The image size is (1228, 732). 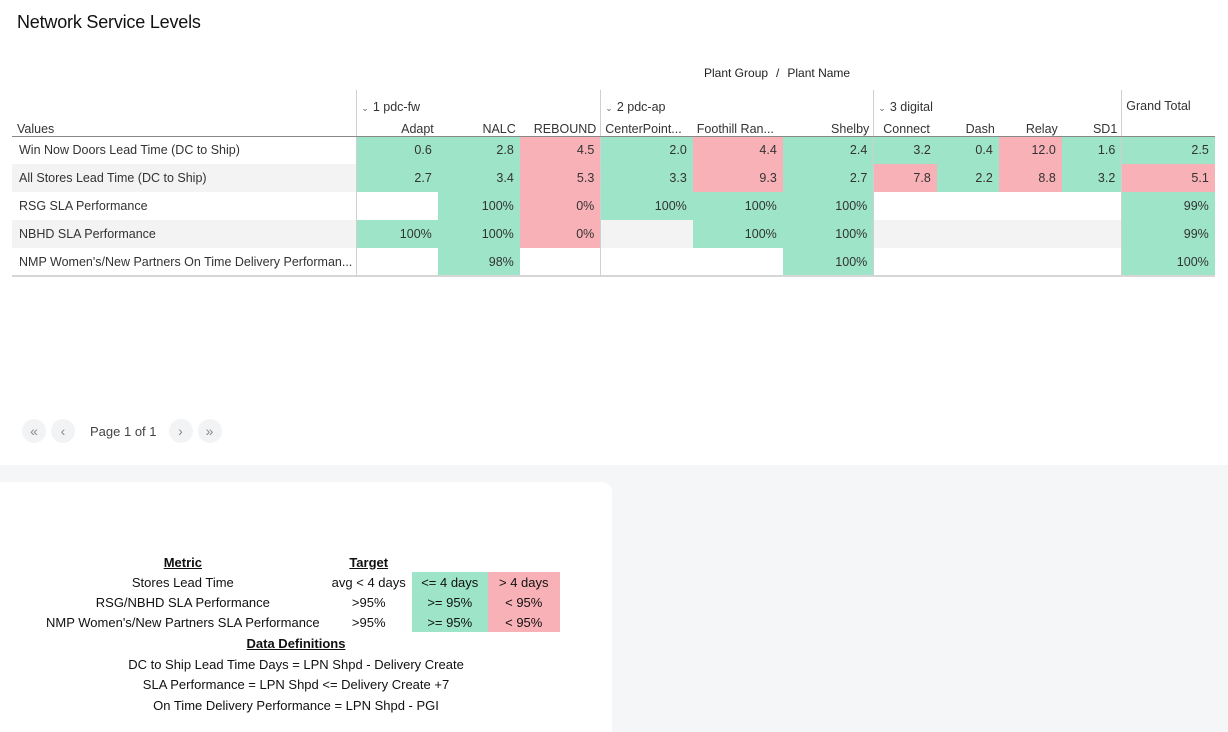 I want to click on metric-name: Stores Lead Time, so click(x=182, y=582).